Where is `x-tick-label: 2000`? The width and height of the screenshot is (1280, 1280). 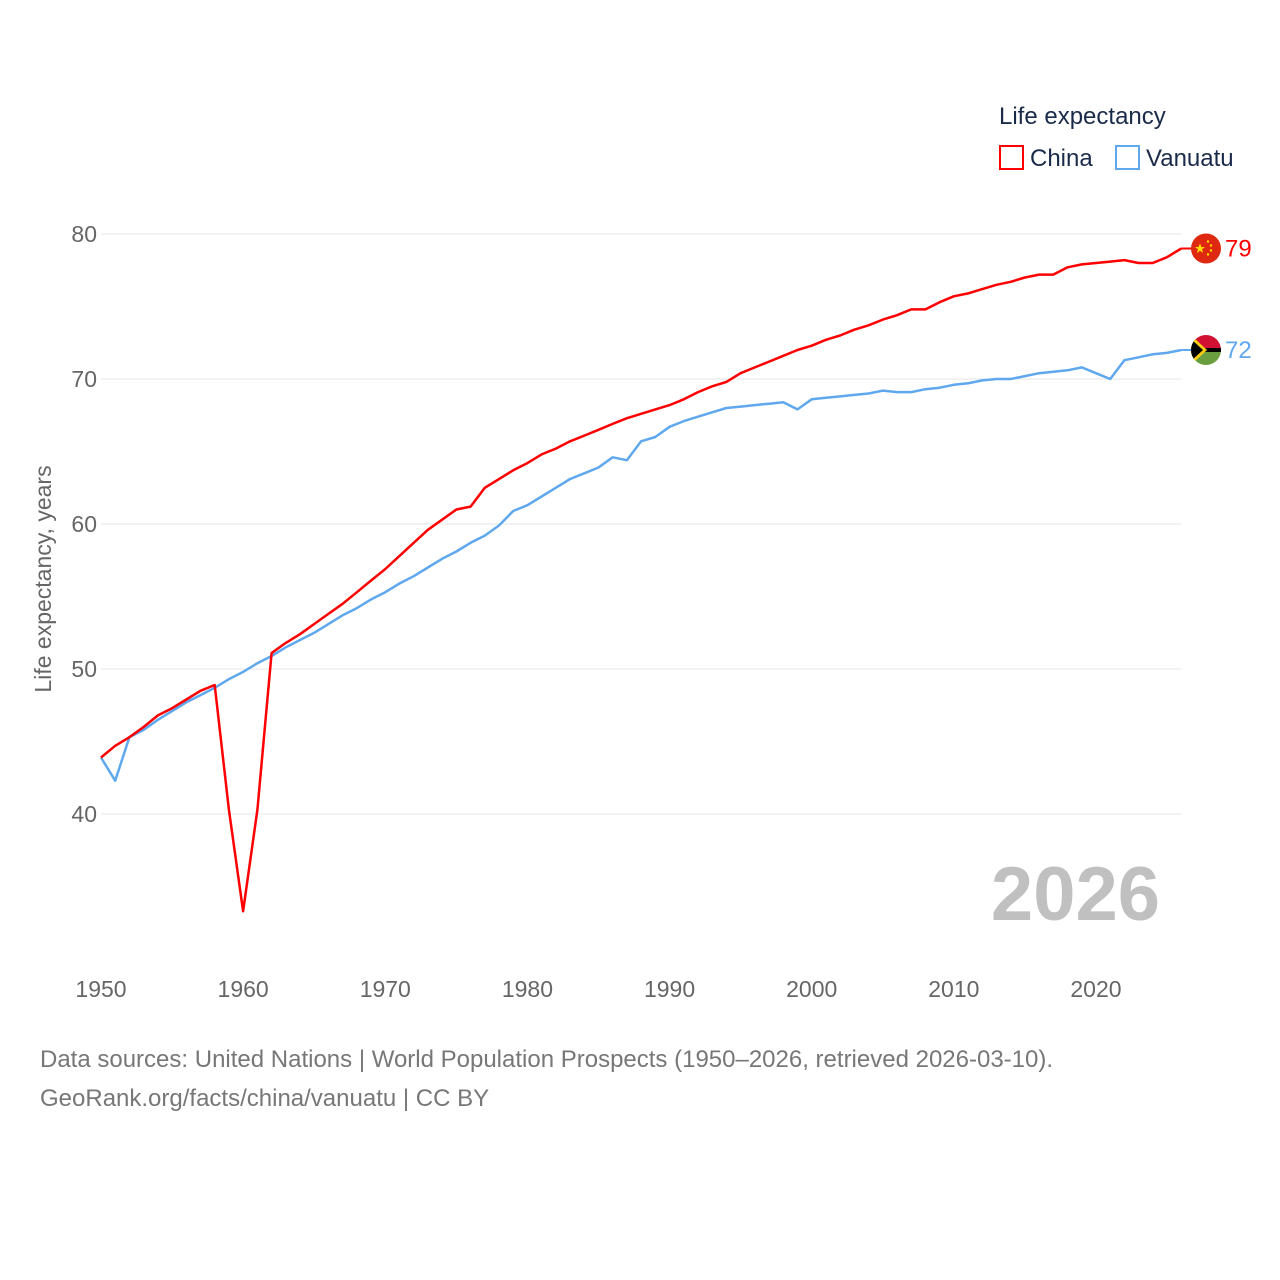
x-tick-label: 2000 is located at coordinates (811, 989).